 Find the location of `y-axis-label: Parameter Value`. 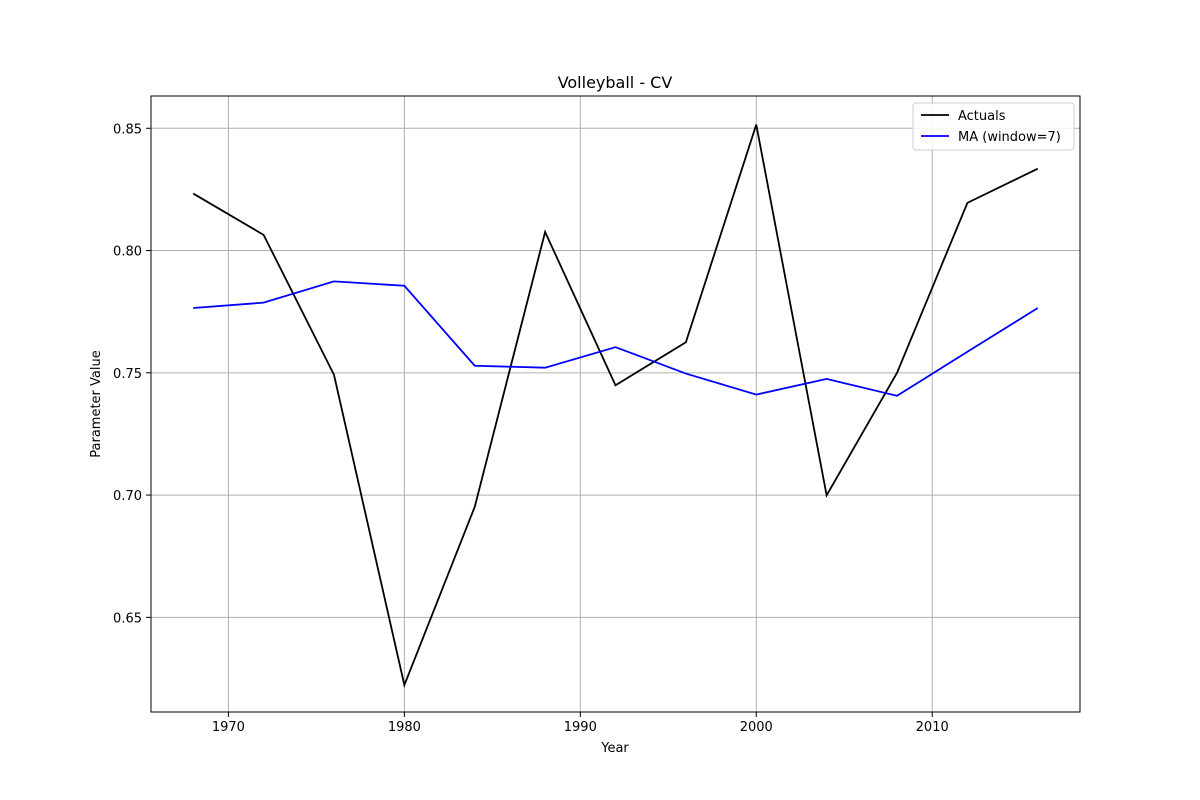

y-axis-label: Parameter Value is located at coordinates (96, 403).